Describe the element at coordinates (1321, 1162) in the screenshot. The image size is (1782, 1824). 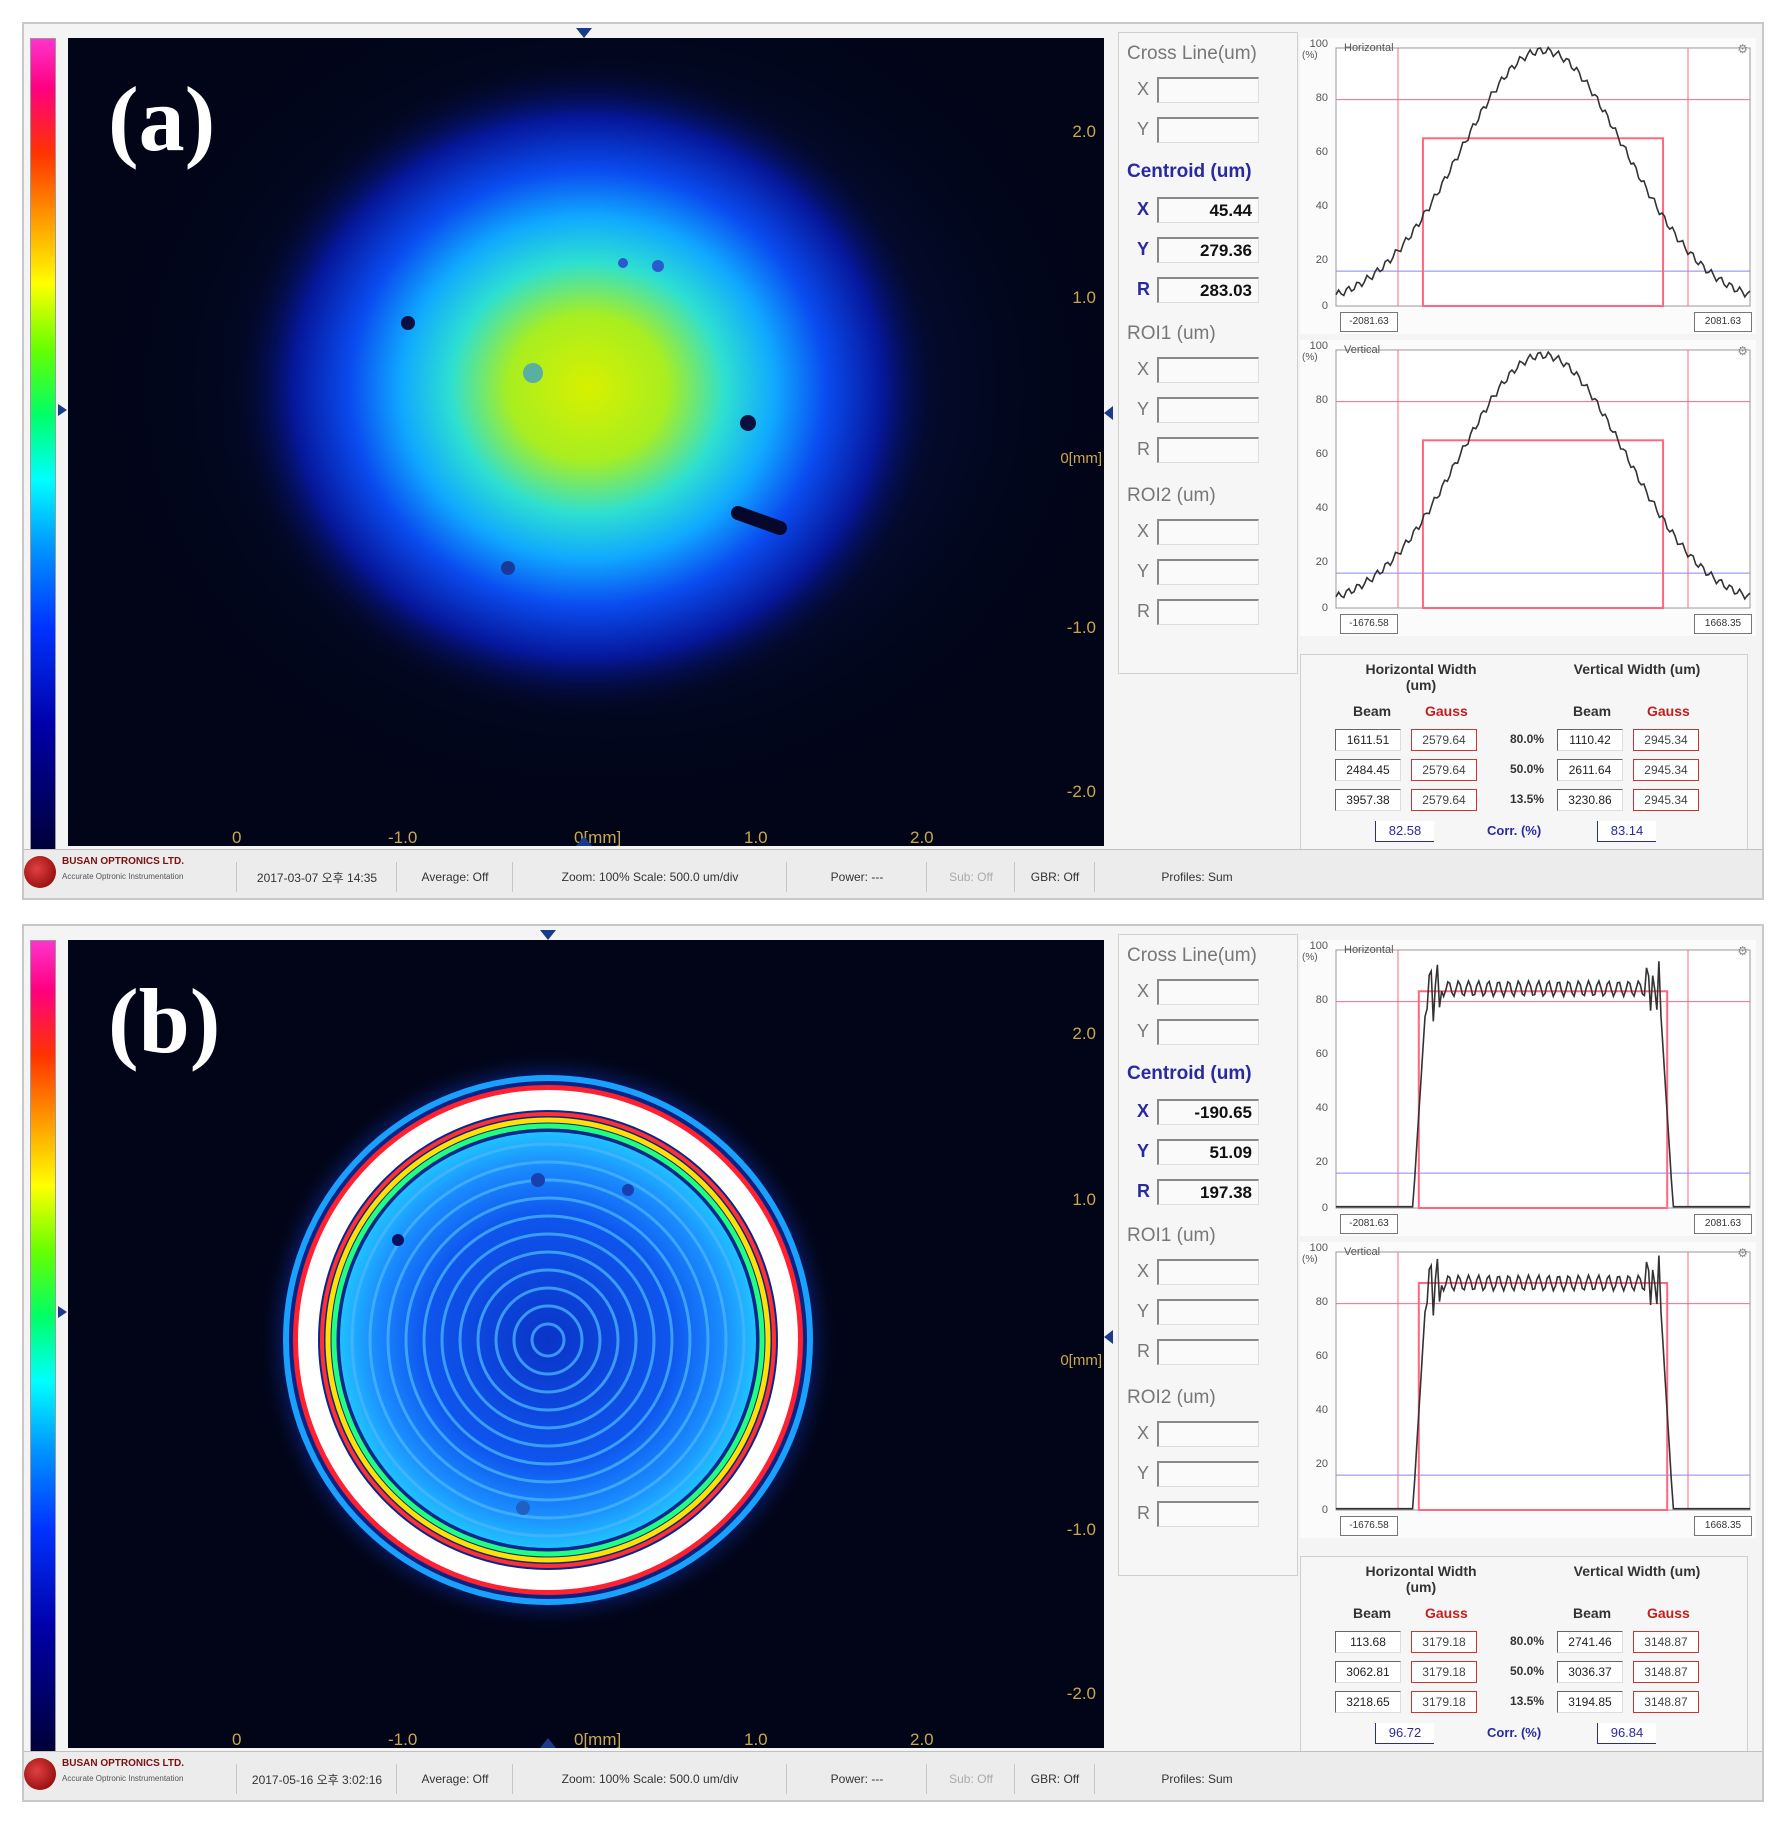
I see `y-tick-label: 20` at that location.